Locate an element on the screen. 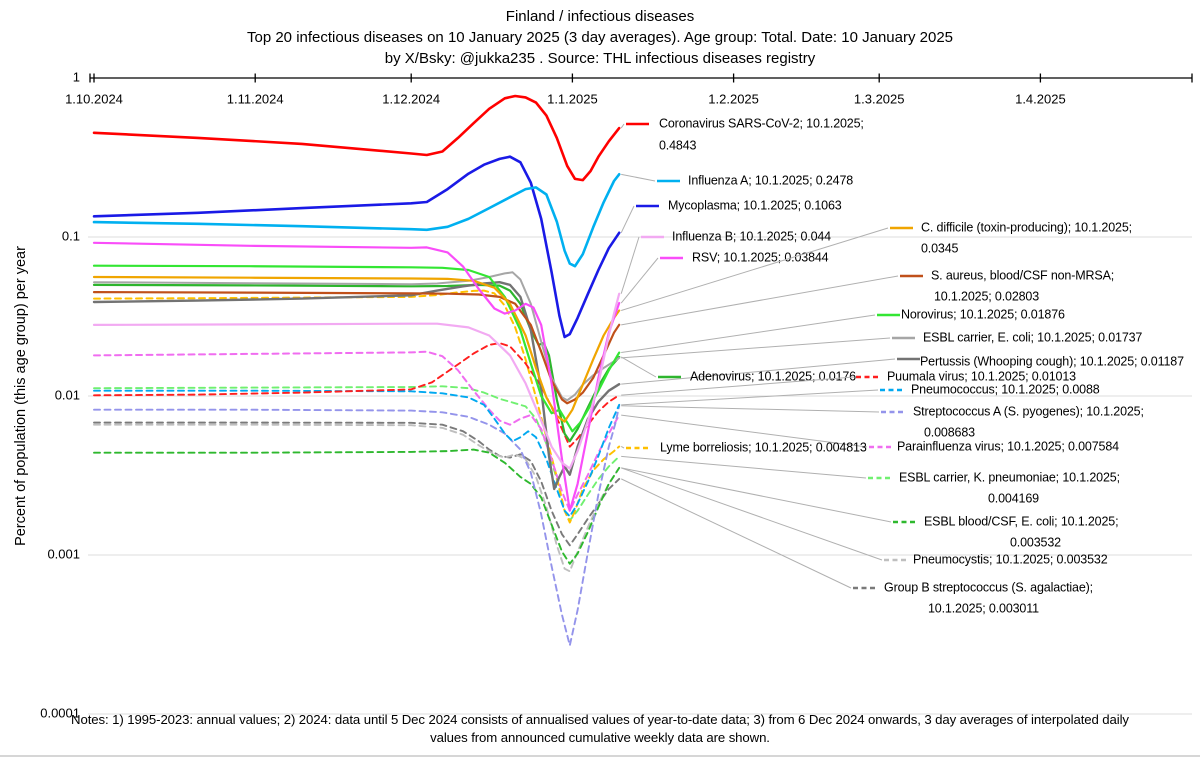 The width and height of the screenshot is (1200, 763). series-label-myco: Mycoplasma; 10.1.2025; 0.1063 is located at coordinates (755, 205).